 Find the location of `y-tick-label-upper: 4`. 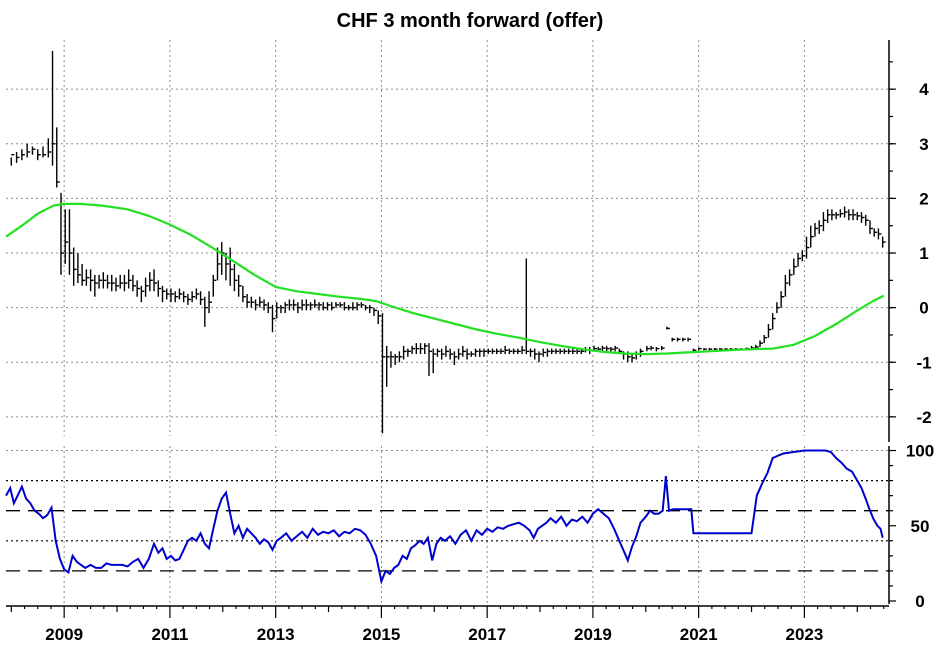

y-tick-label-upper: 4 is located at coordinates (924, 89).